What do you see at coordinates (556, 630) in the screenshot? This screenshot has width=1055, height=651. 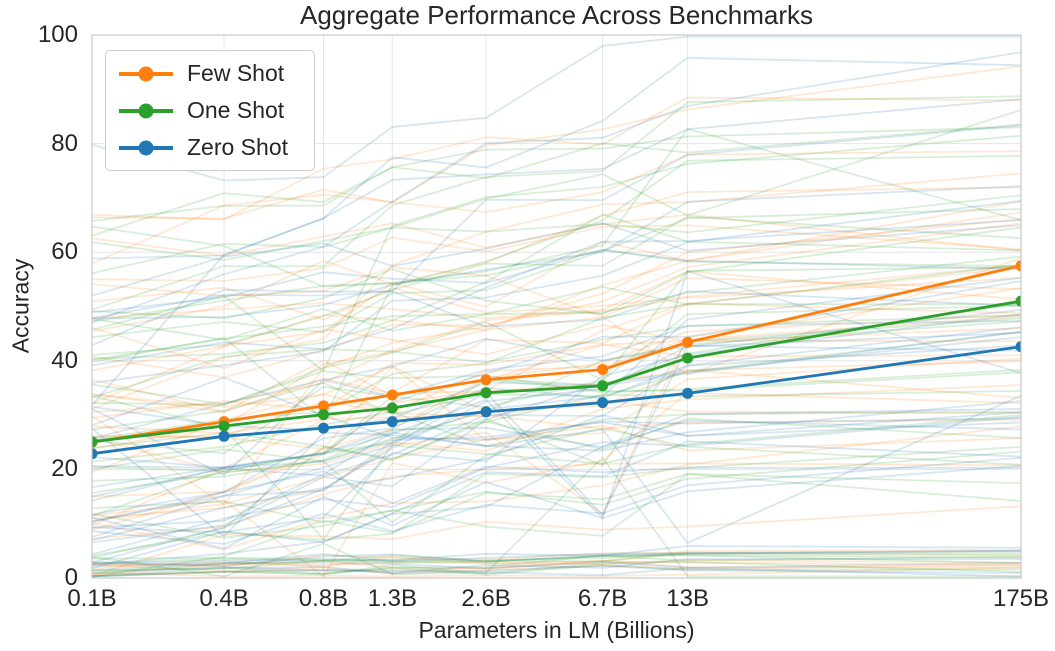 I see `x-axis-label: Parameters in LM (Billions)` at bounding box center [556, 630].